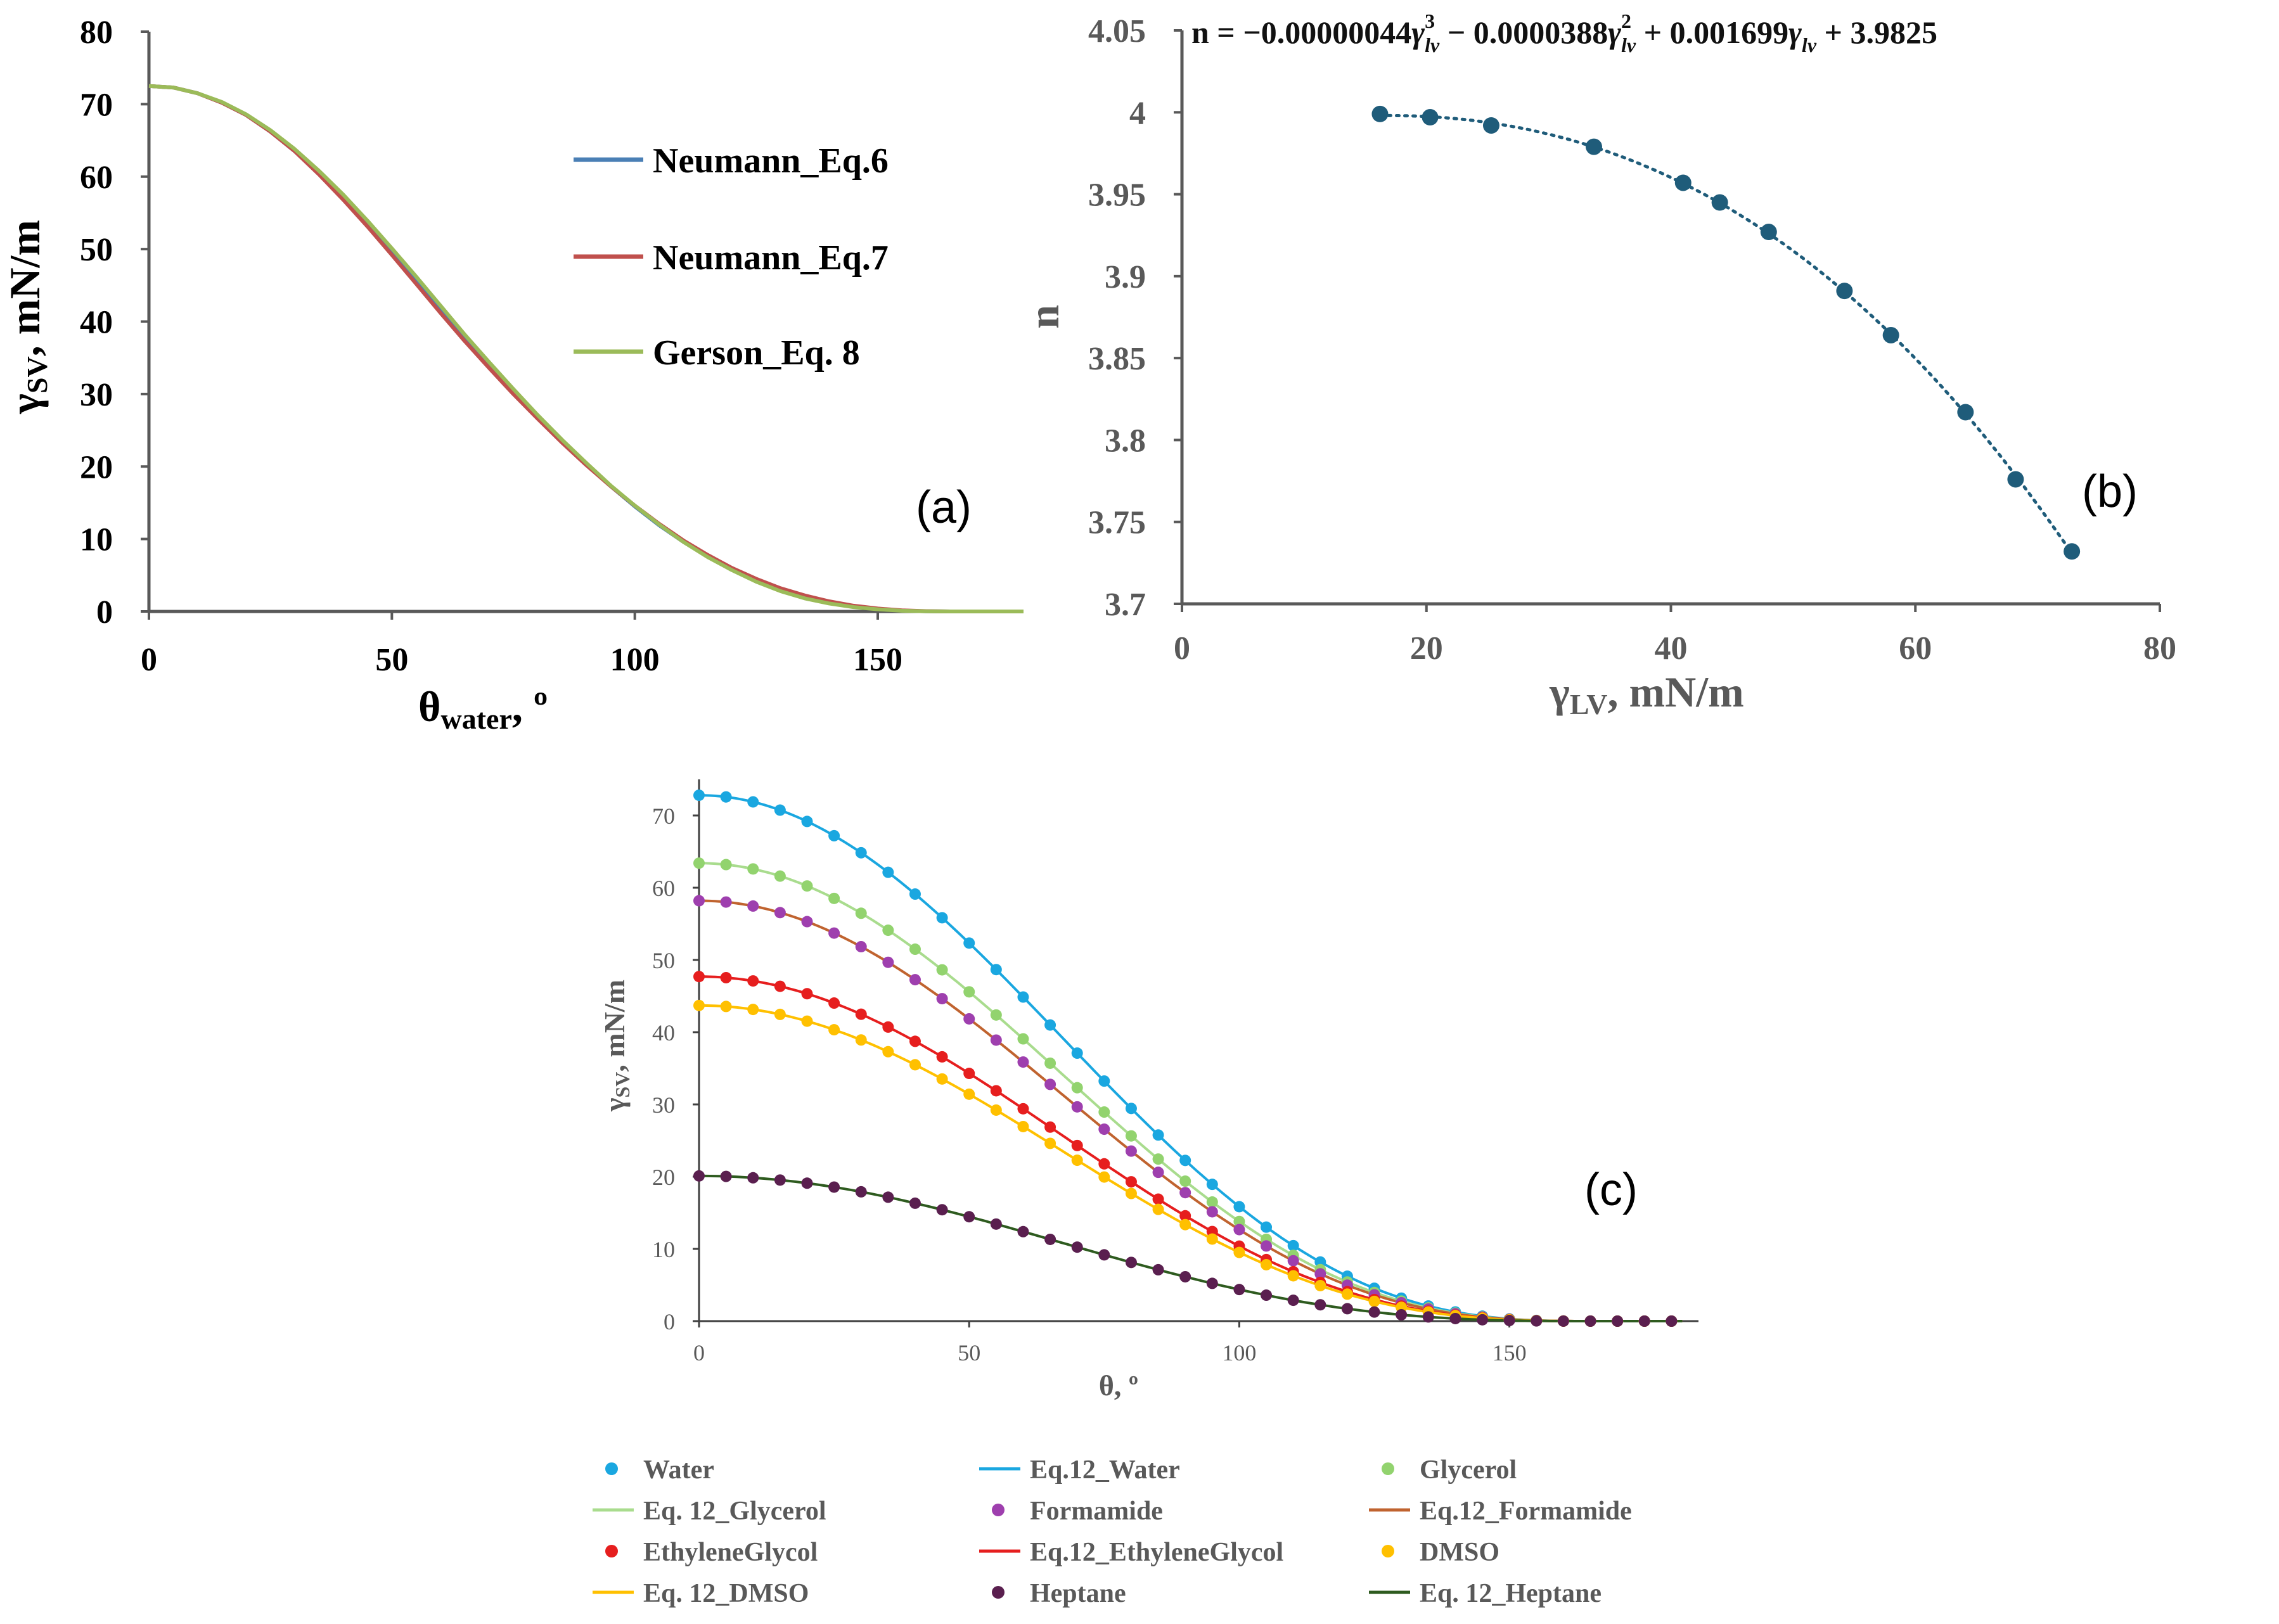 The height and width of the screenshot is (1624, 2279). What do you see at coordinates (663, 1105) in the screenshot?
I see `panel-c-y-tick-label: 30` at bounding box center [663, 1105].